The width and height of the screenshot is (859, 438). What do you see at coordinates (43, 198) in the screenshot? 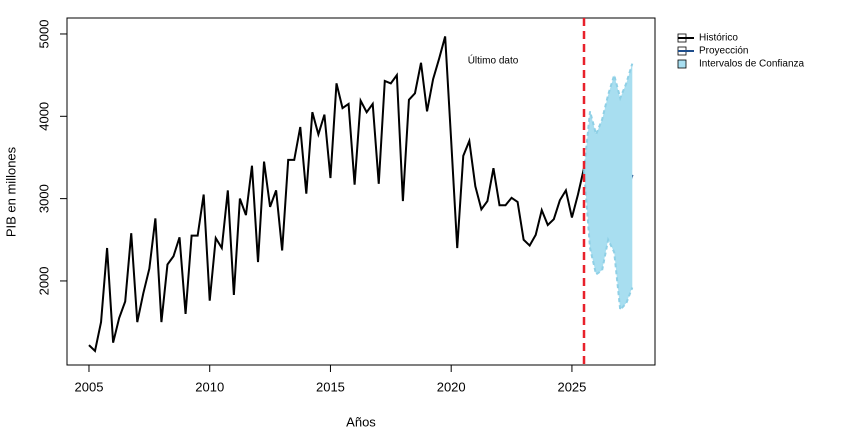
I see `y-tick-label: 3000` at bounding box center [43, 198].